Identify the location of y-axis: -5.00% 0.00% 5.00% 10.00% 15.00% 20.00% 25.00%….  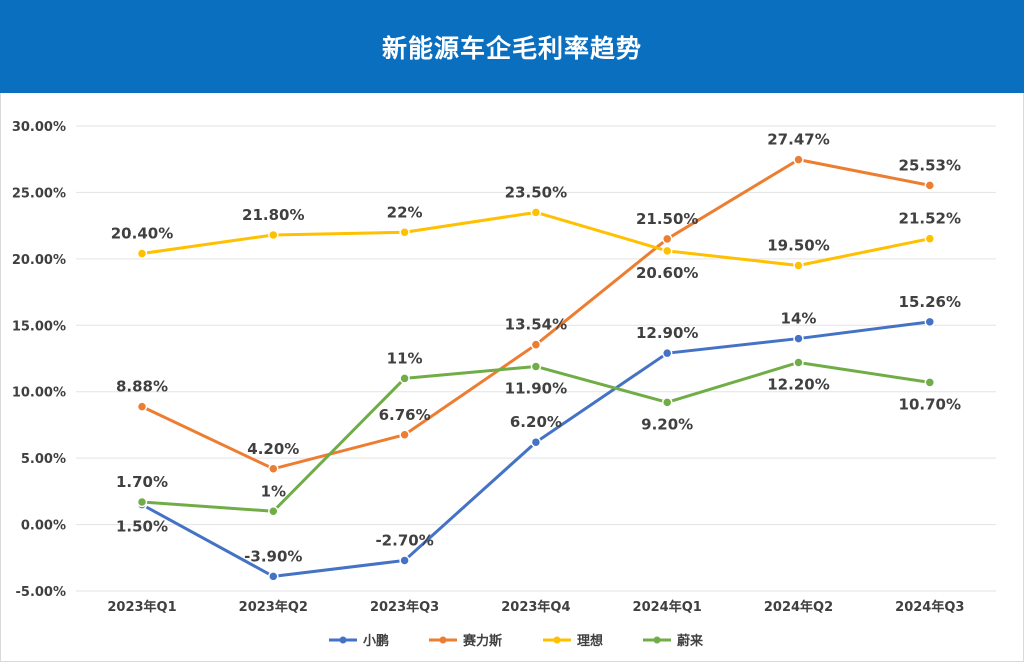
(39, 360).